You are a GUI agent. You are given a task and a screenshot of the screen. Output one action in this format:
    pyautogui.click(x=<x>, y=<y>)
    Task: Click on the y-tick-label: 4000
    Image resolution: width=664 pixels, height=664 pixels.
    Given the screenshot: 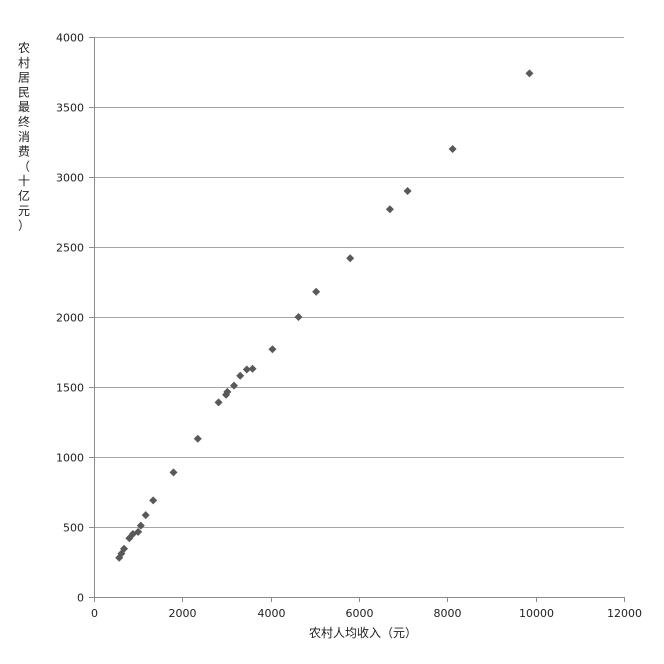 What is the action you would take?
    pyautogui.click(x=70, y=38)
    